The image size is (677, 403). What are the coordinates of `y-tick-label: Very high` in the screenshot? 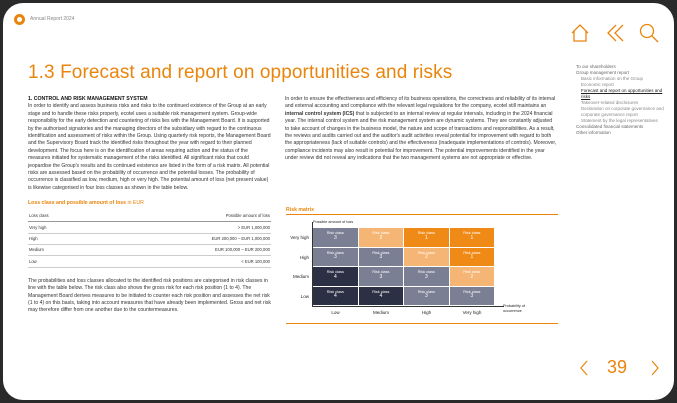 It's located at (299, 237).